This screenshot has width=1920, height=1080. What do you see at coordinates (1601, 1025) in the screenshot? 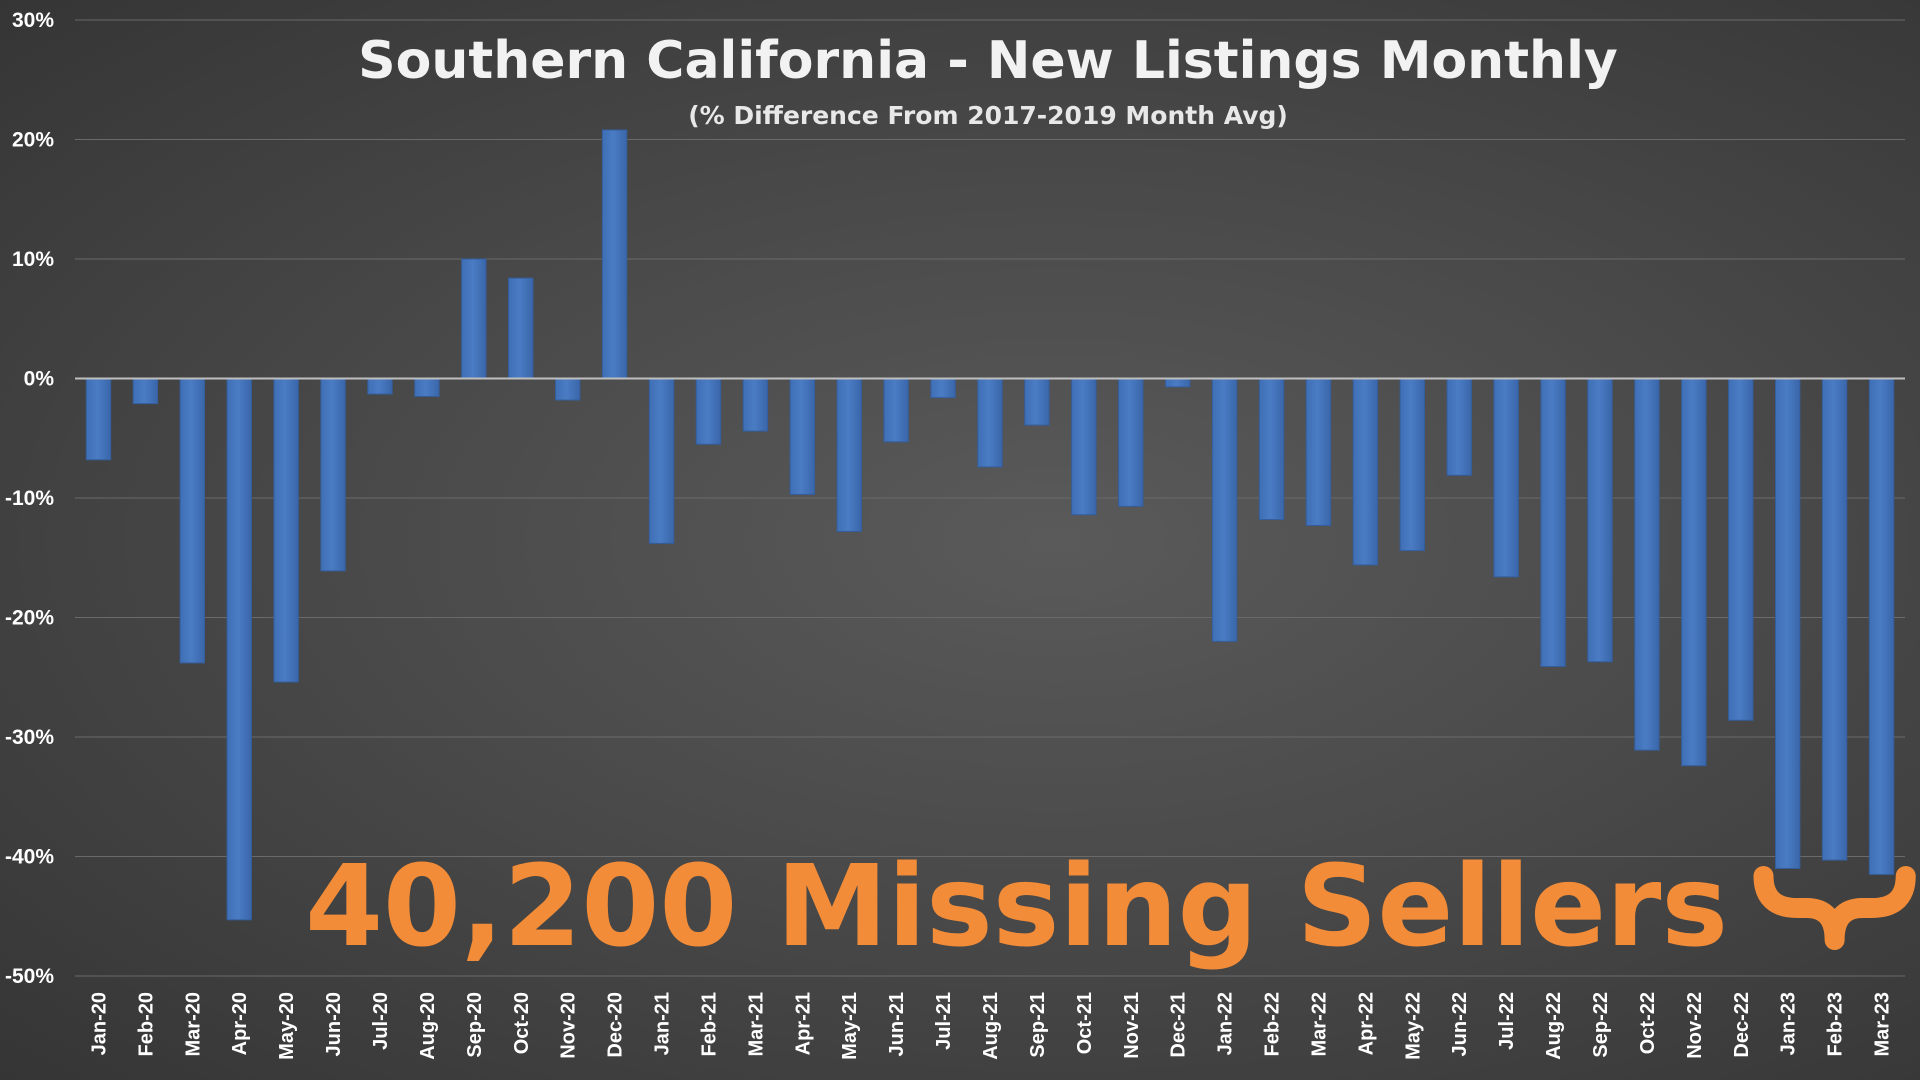
I see `x-tick-label: Sep-22` at bounding box center [1601, 1025].